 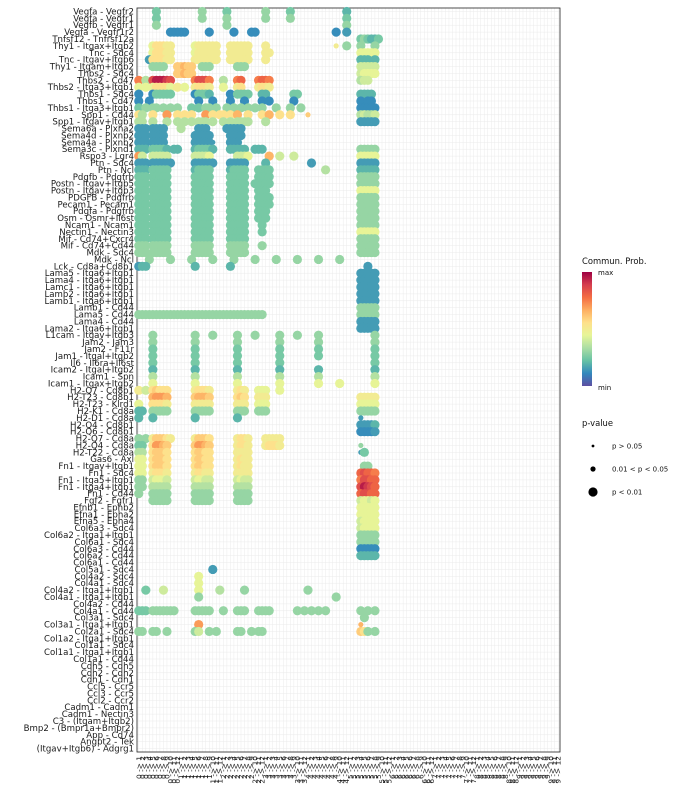 What do you see at coordinates (104, 515) in the screenshot?
I see `y-tick-label: Efna1 - Epha2` at bounding box center [104, 515].